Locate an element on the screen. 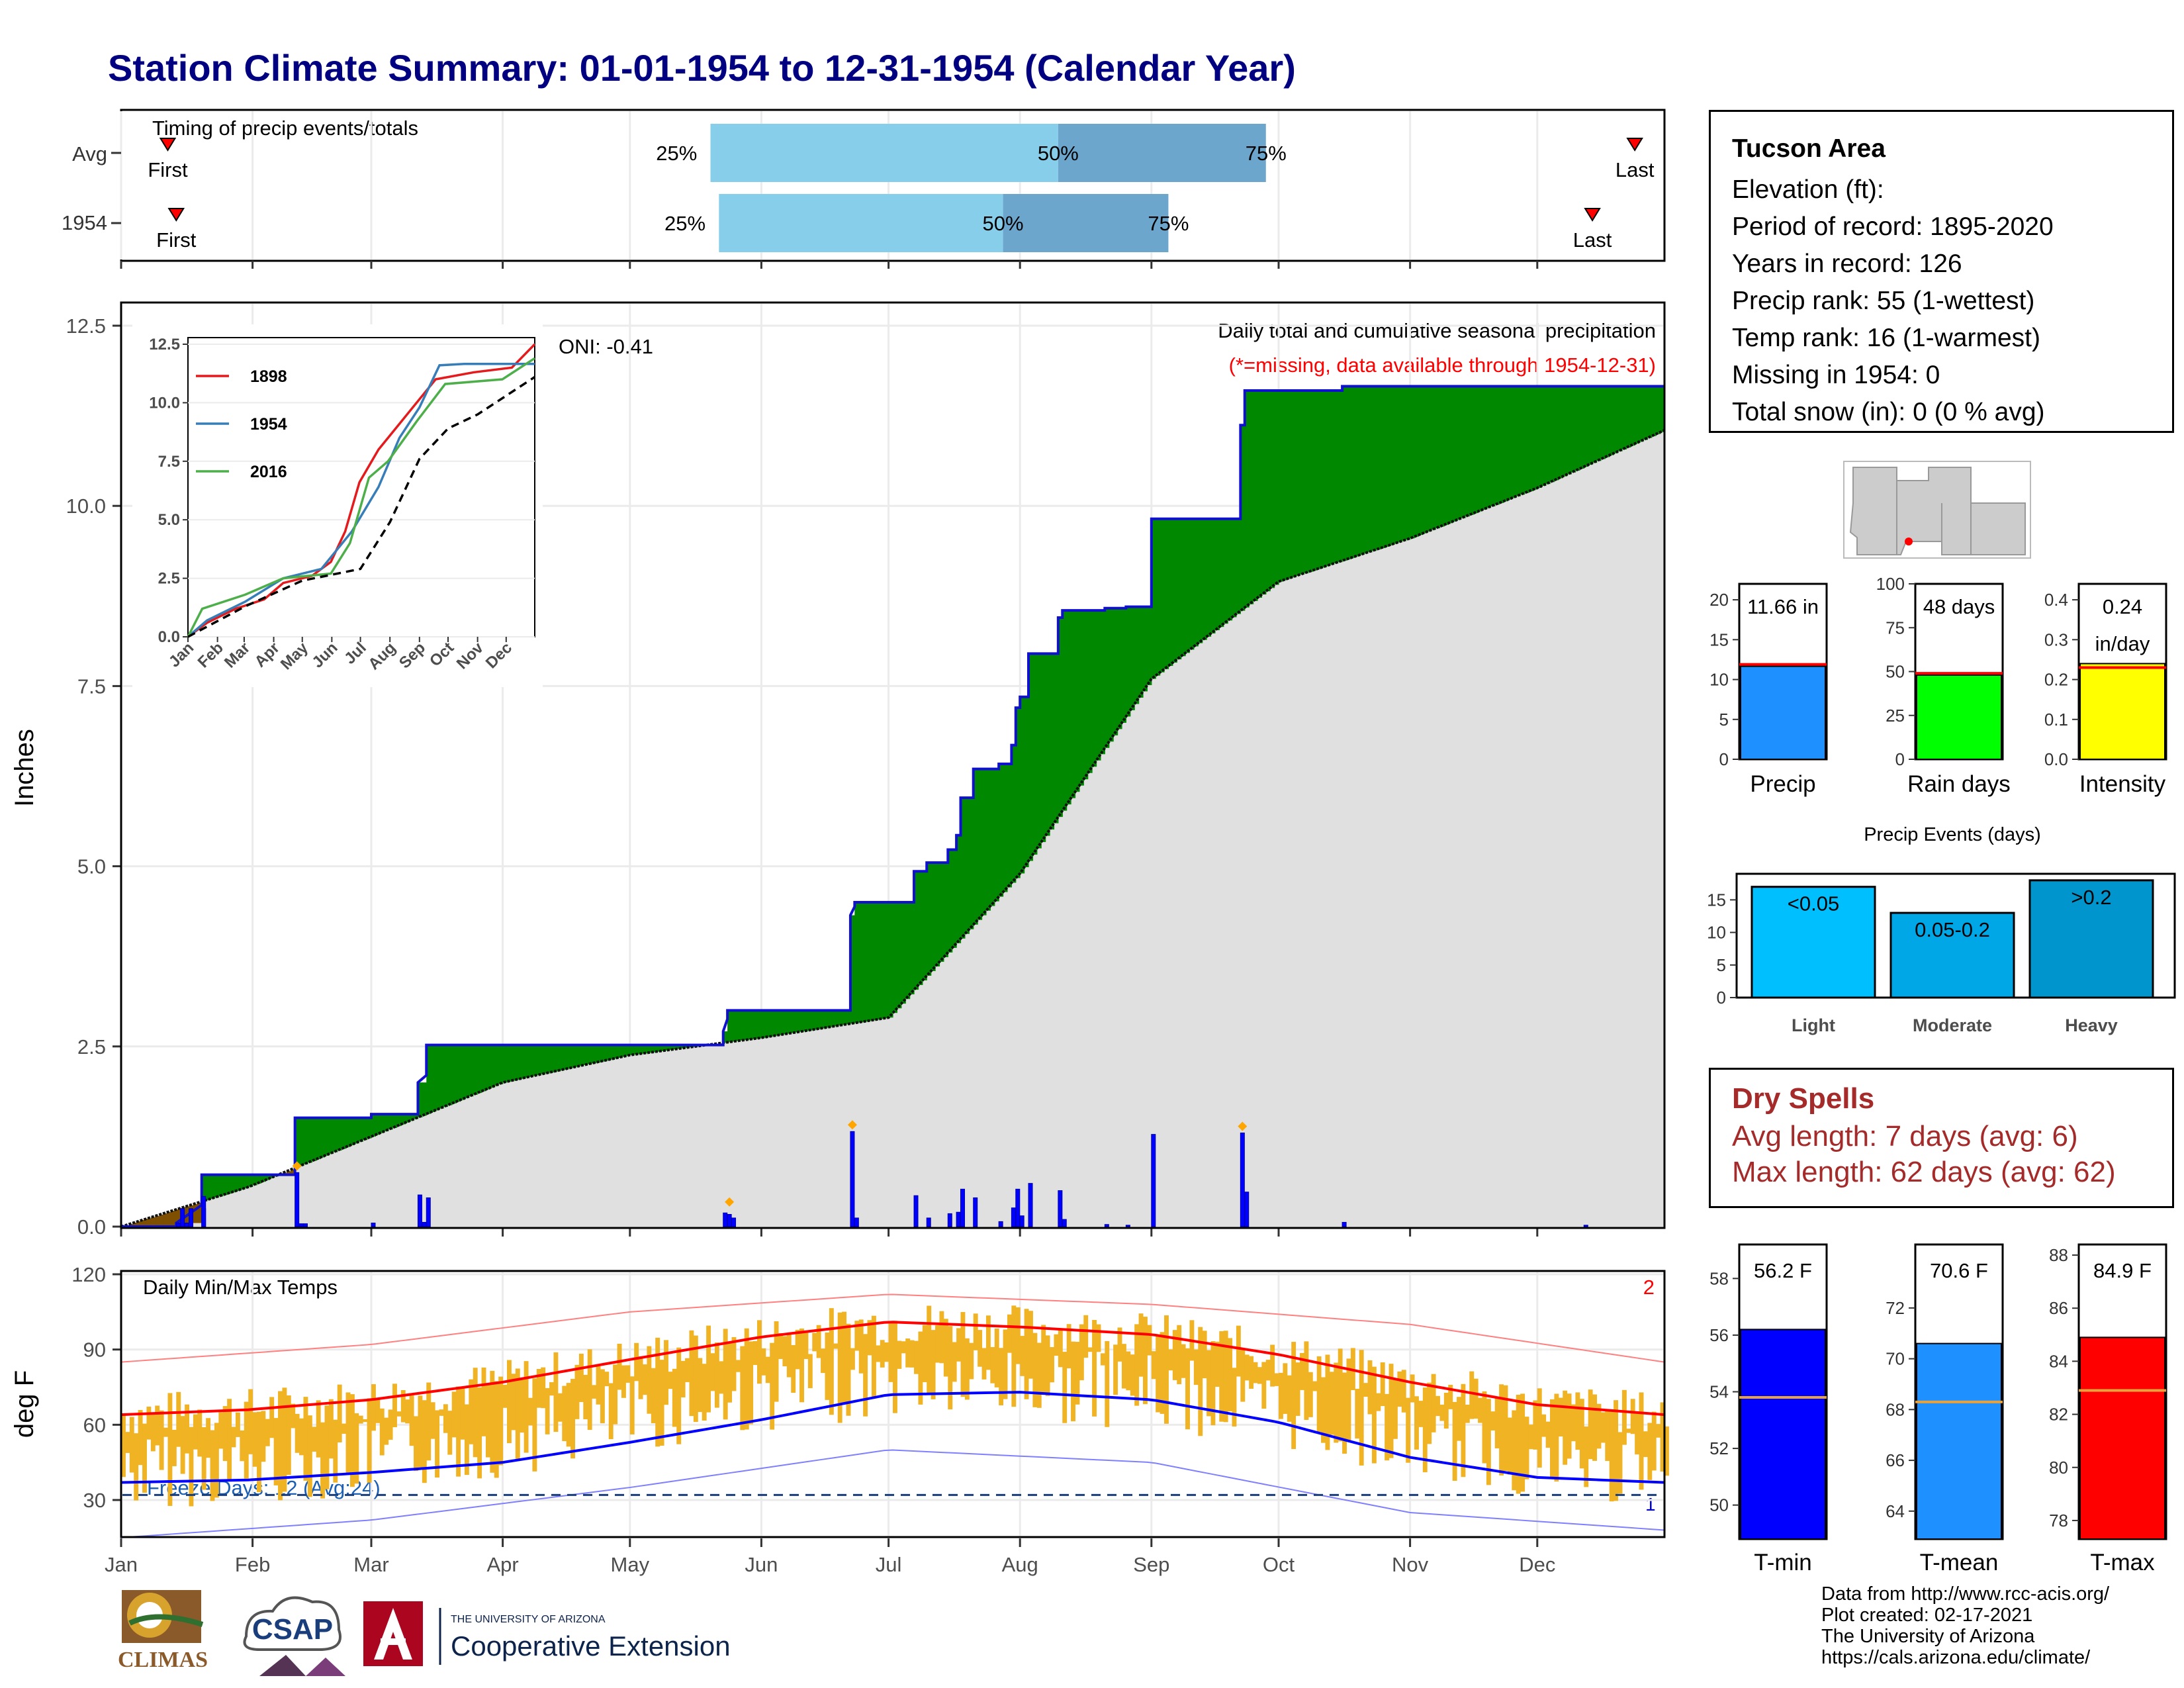 The image size is (2184, 1688). temp-x-tick-label: Feb is located at coordinates (252, 1564).